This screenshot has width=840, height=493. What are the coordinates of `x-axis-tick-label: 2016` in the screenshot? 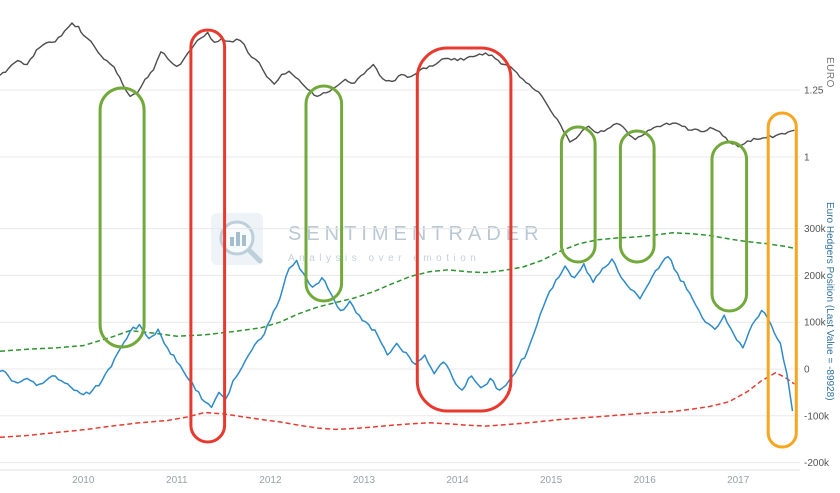 It's located at (645, 480).